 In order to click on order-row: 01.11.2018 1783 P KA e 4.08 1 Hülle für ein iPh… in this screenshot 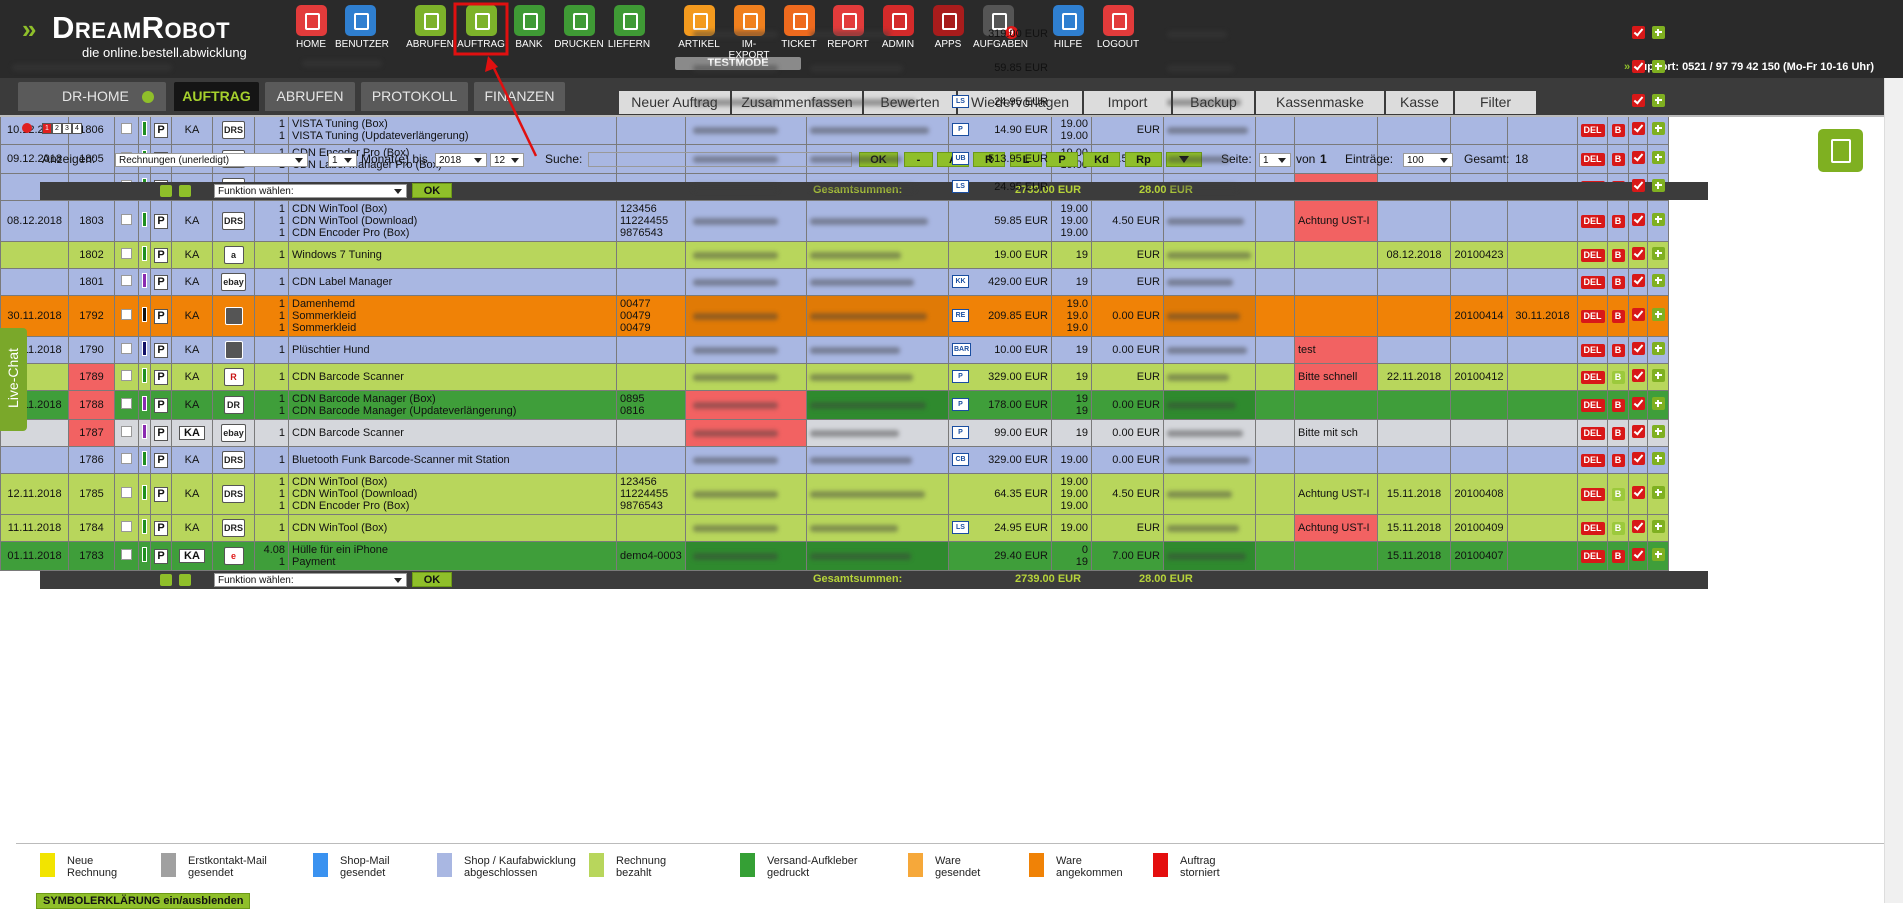, I will do `click(834, 556)`.